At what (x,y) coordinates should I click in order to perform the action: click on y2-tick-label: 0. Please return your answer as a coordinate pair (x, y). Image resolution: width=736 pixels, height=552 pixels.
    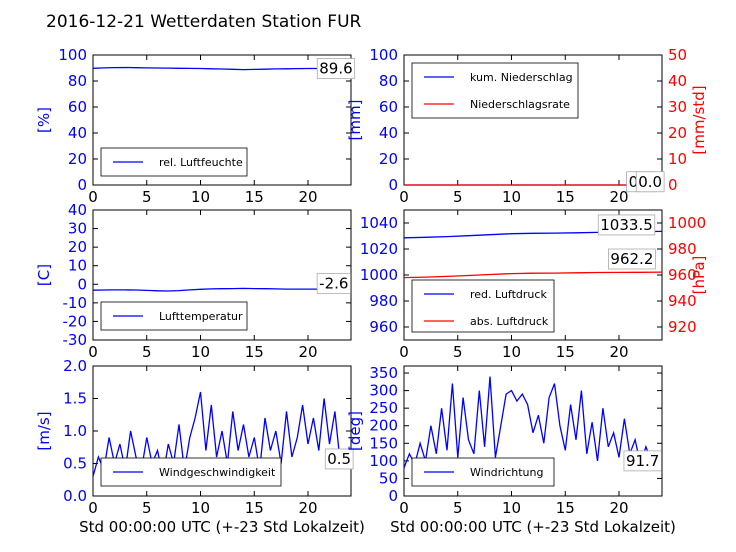
    Looking at the image, I should click on (673, 185).